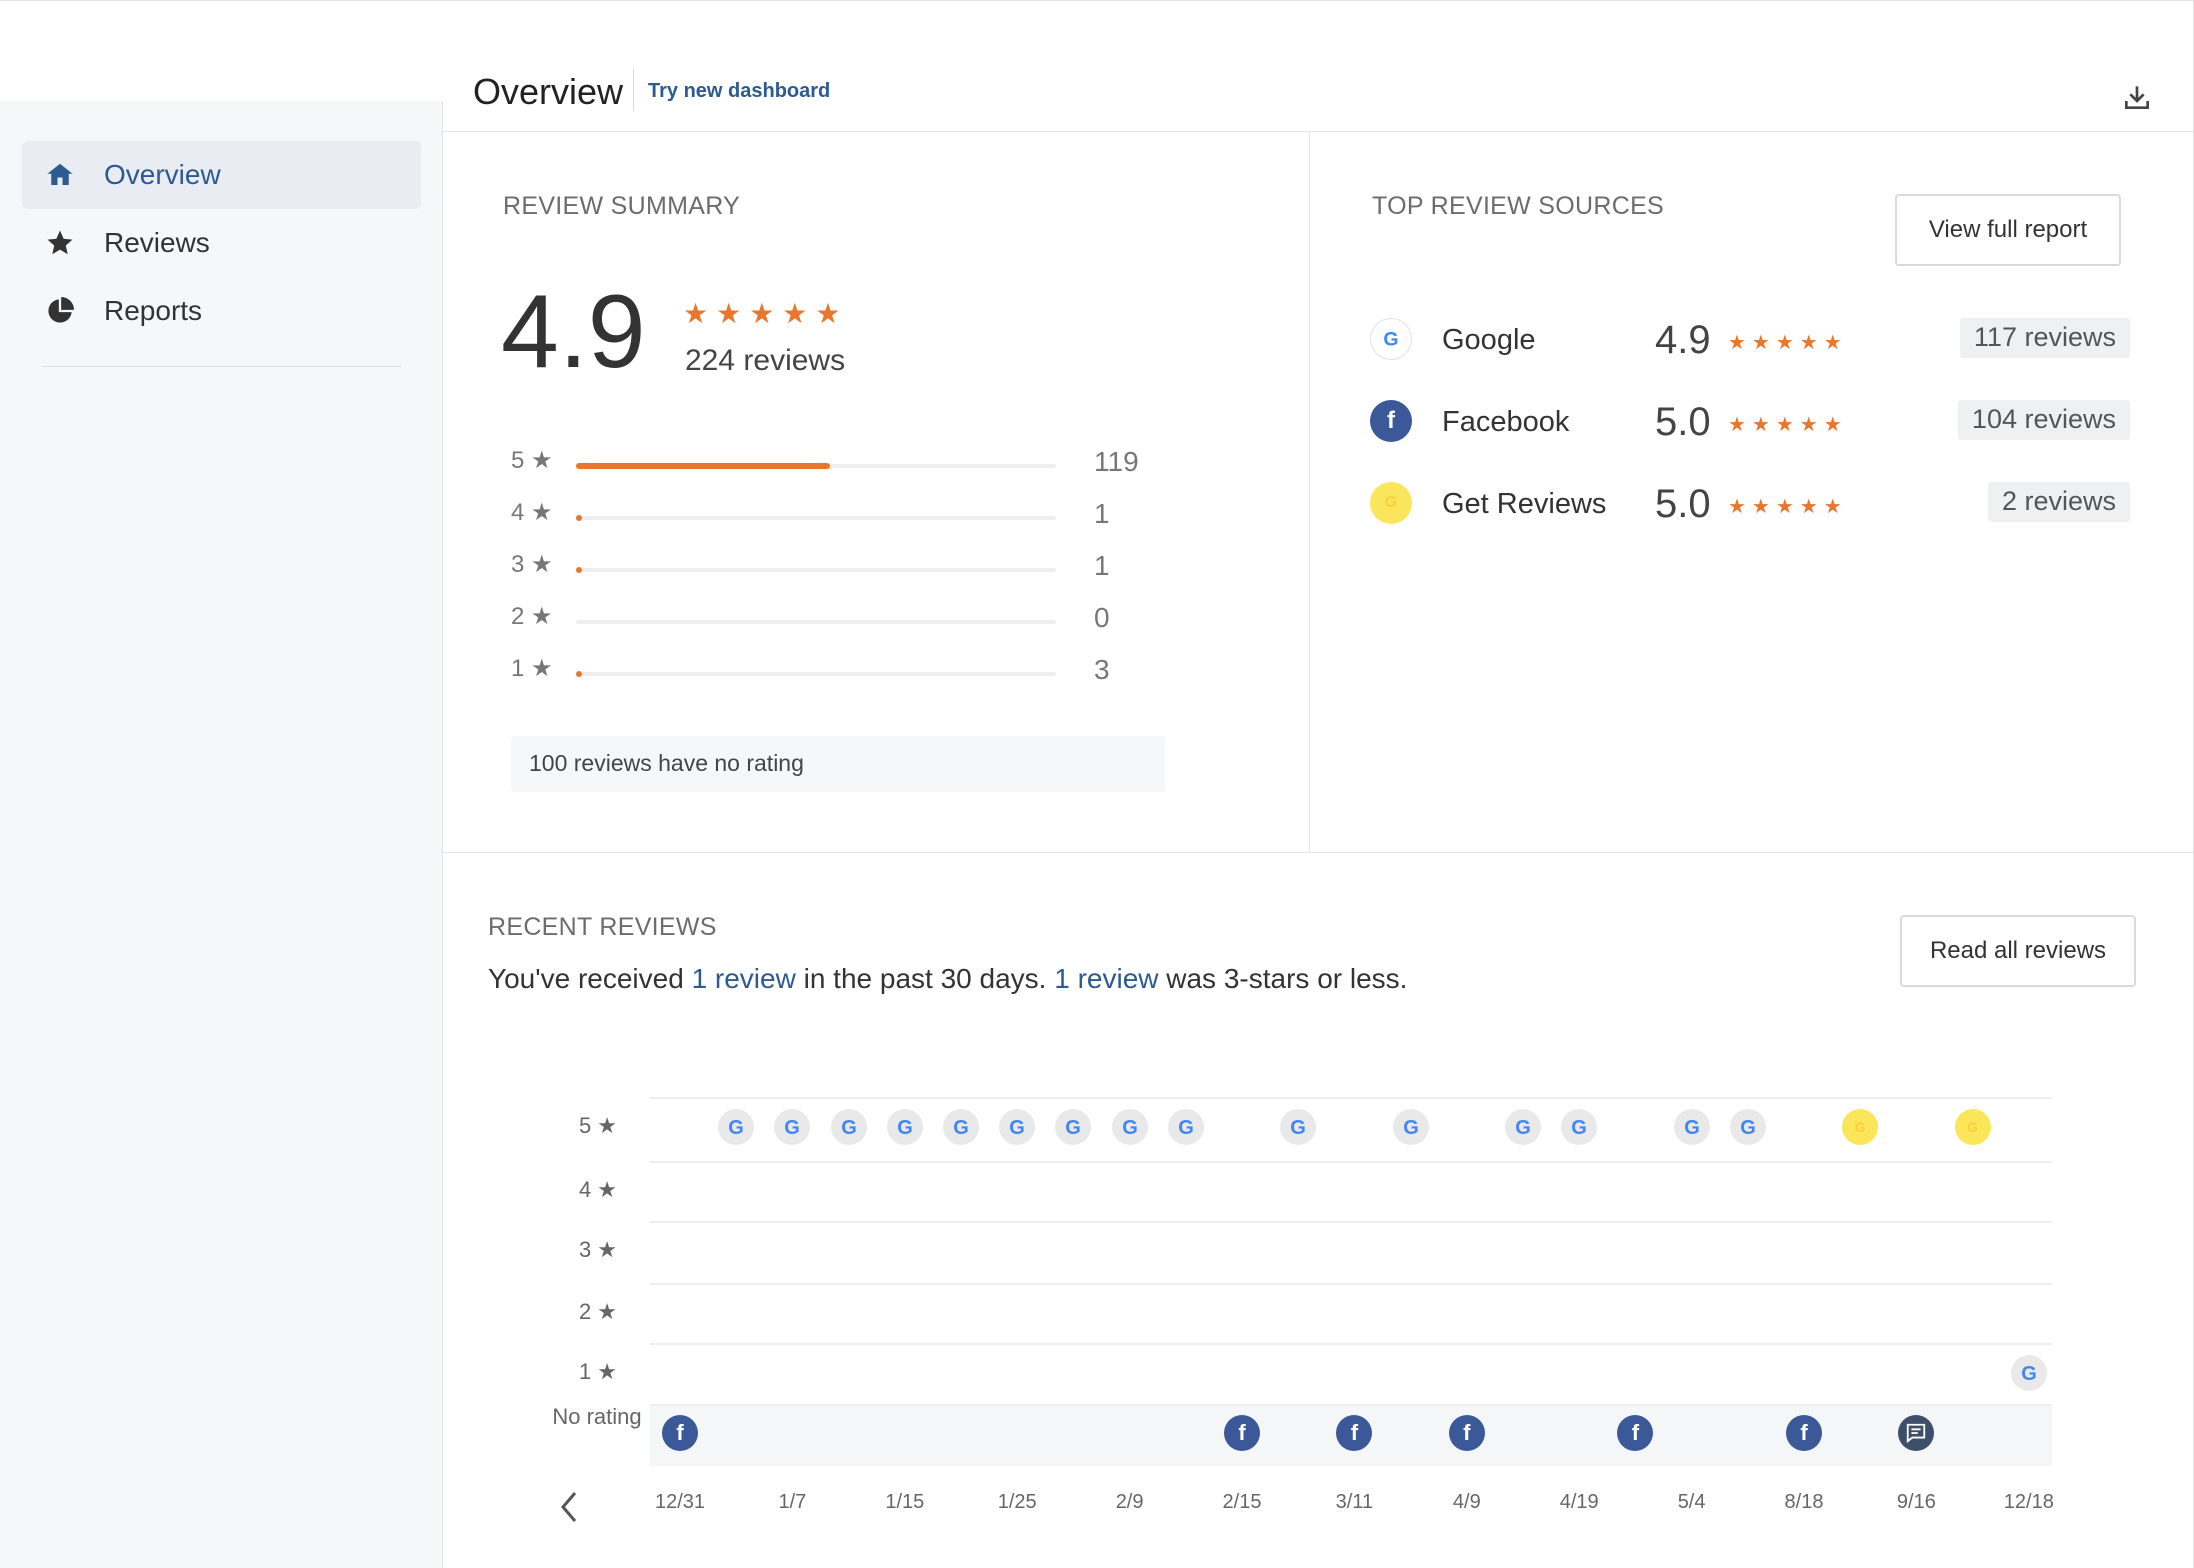 Image resolution: width=2194 pixels, height=1568 pixels. I want to click on view-full-report-button: View full report, so click(2008, 230).